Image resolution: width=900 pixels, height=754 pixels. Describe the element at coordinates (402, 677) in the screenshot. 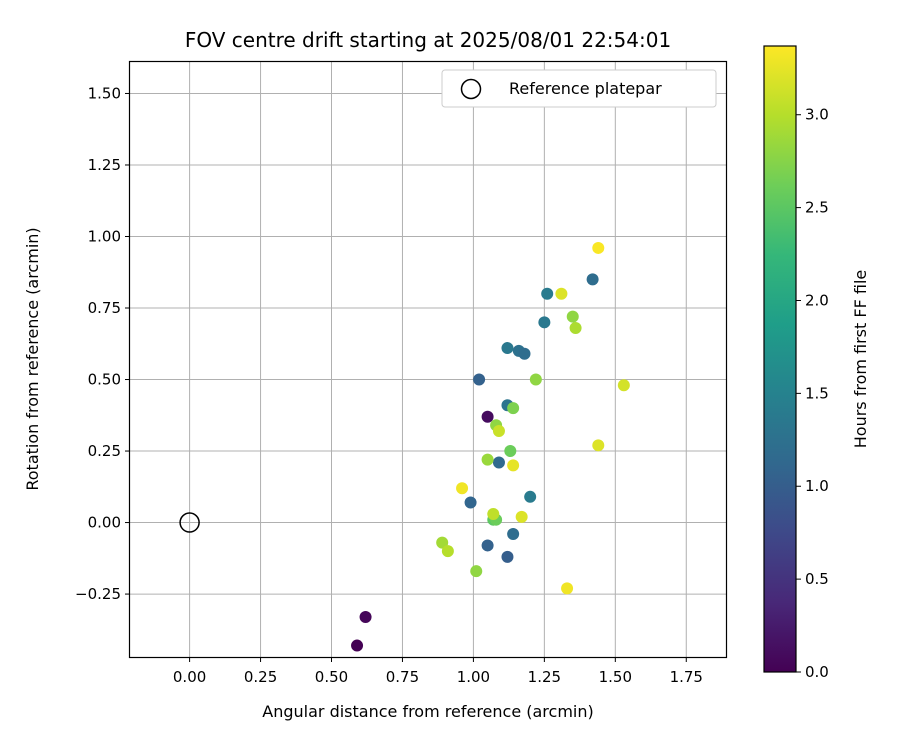

I see `x-tick-label: 0.75` at that location.